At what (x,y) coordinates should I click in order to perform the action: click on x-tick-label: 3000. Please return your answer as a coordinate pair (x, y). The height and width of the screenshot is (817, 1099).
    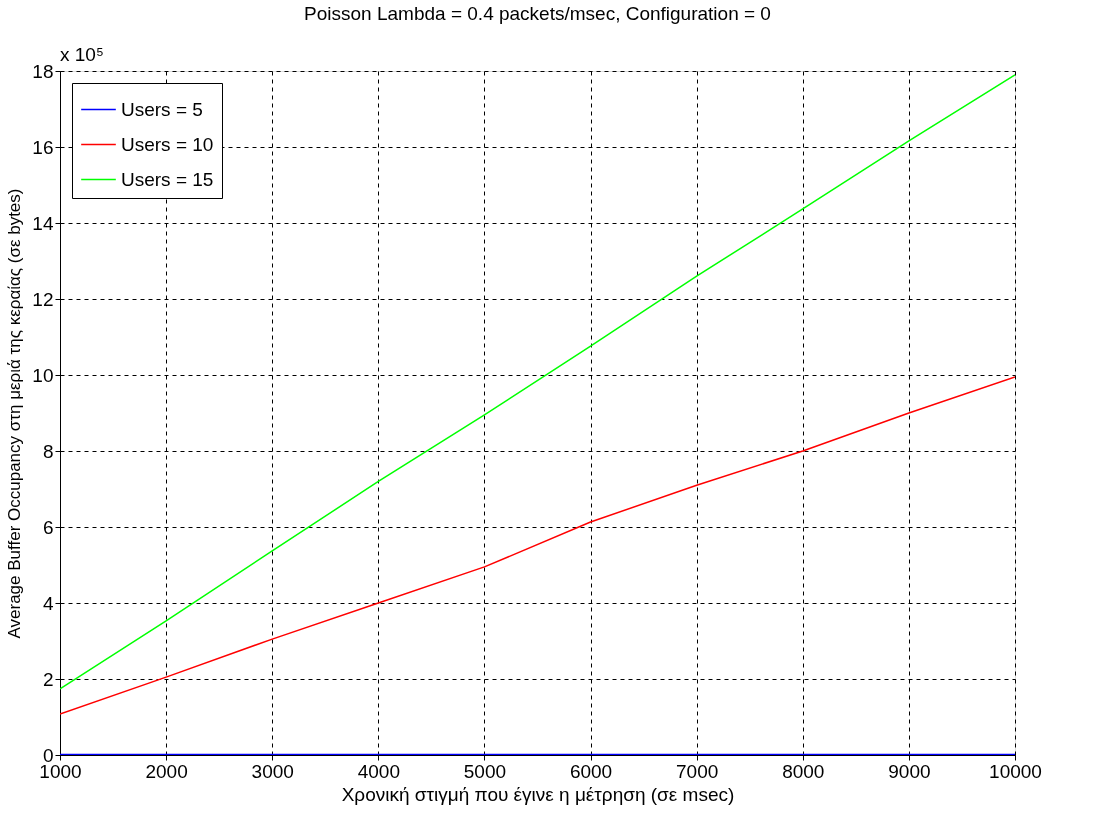
    Looking at the image, I should click on (272, 771).